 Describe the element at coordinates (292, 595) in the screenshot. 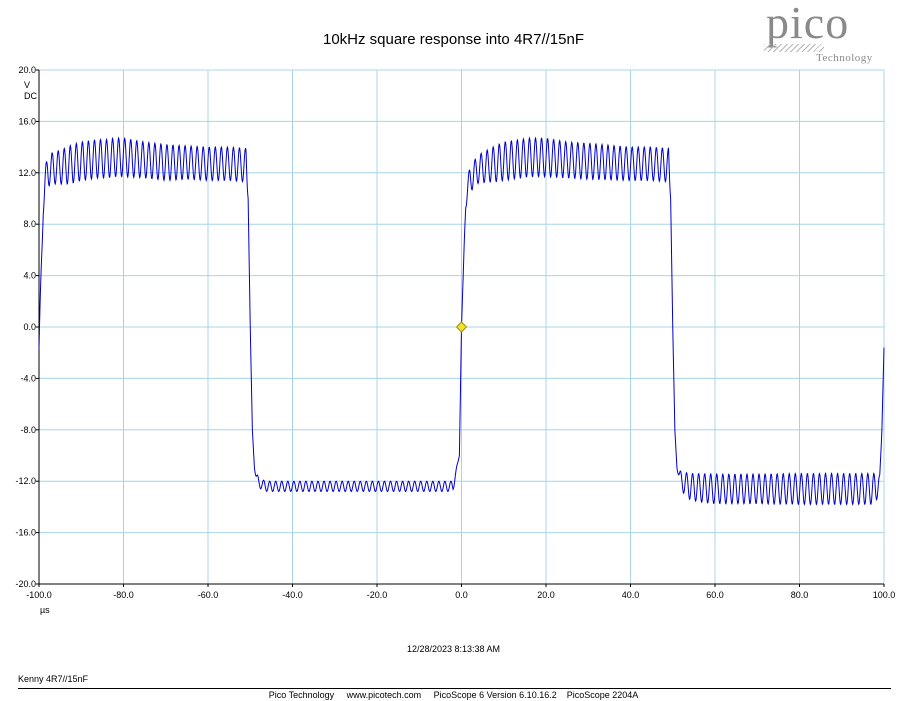

I see `x-tick-label: -40.0` at that location.